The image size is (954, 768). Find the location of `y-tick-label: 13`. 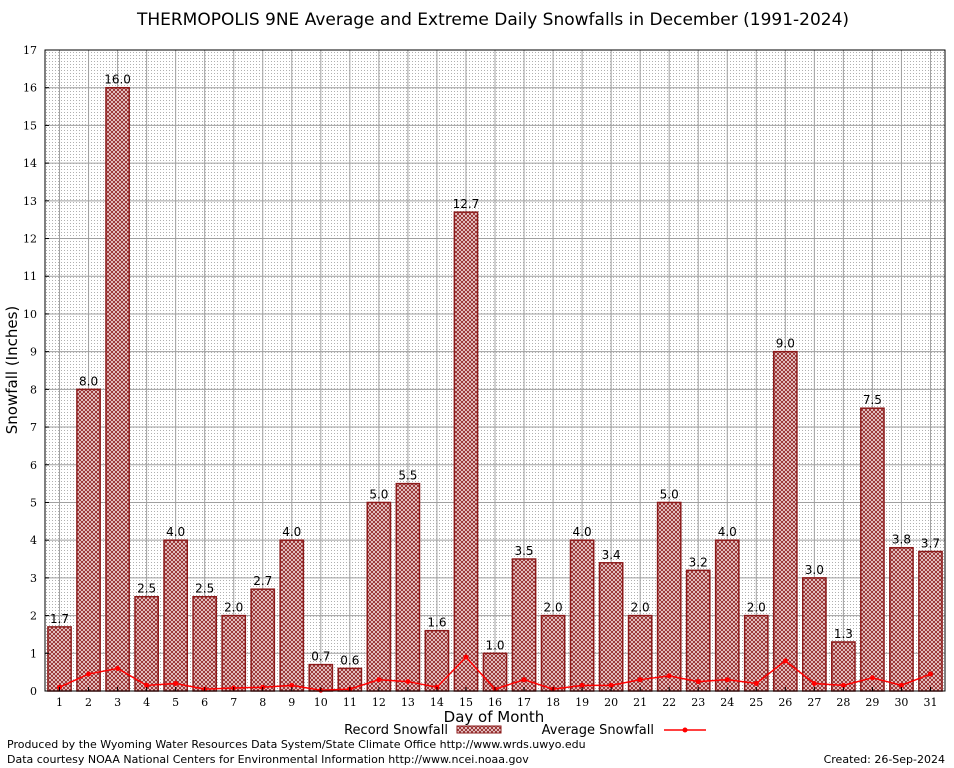

y-tick-label: 13 is located at coordinates (30, 201).